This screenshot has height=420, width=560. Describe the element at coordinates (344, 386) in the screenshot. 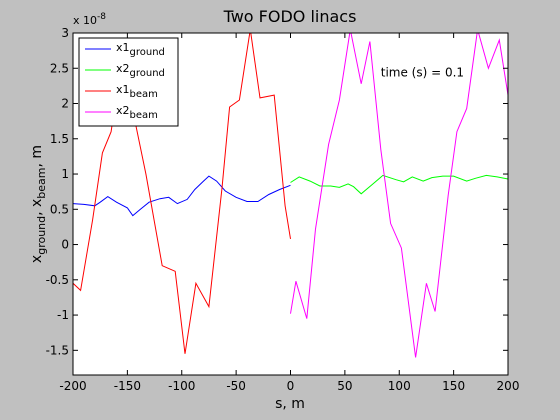

I see `x-tick-label: 50` at that location.